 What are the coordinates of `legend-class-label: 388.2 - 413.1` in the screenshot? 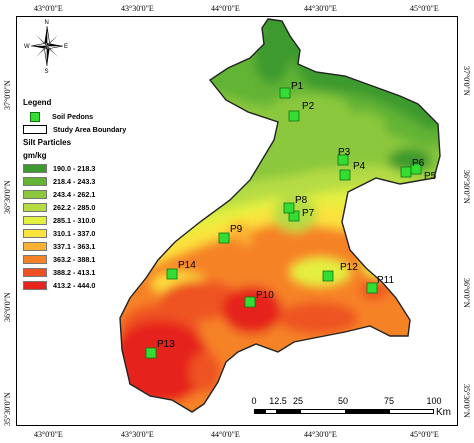 It's located at (74, 272).